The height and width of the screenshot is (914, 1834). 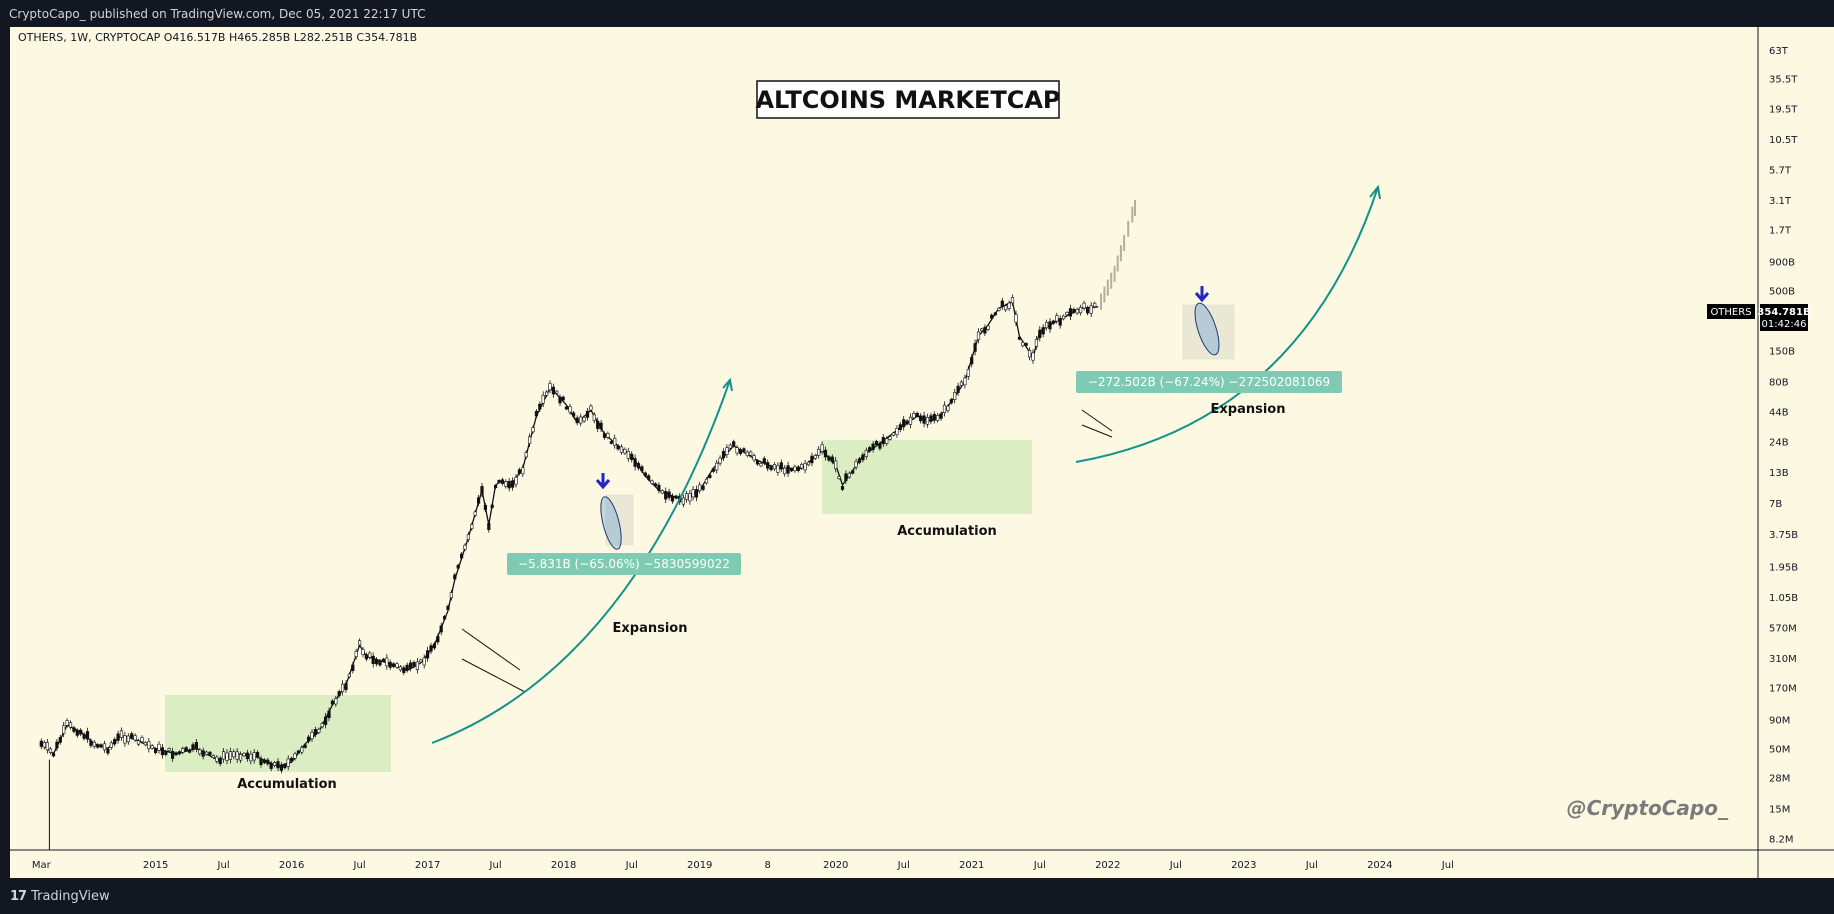 I want to click on y-tick-label: 50M, so click(x=1779, y=750).